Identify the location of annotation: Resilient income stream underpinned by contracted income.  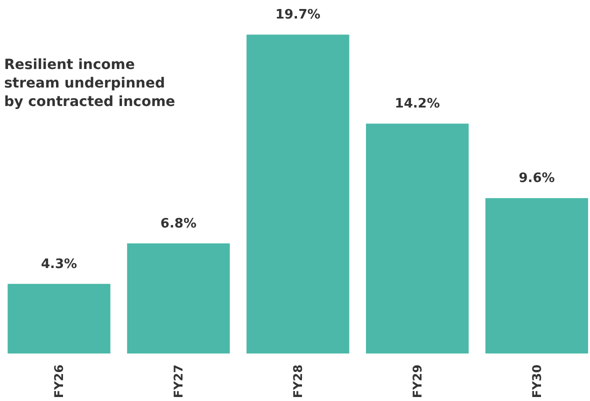
(90, 83).